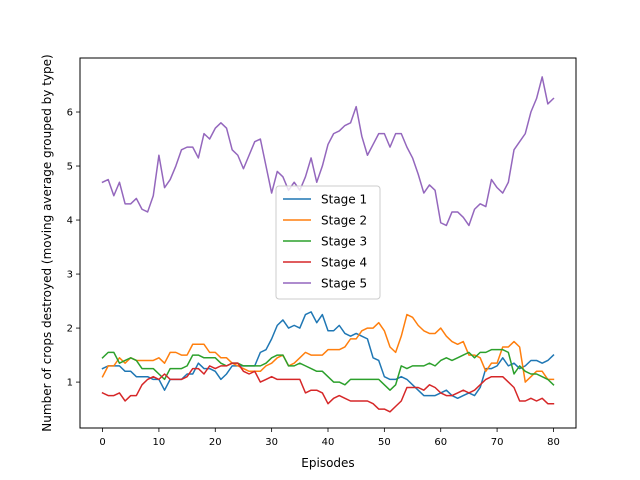 Image resolution: width=640 pixels, height=480 pixels. I want to click on x-tick-label: 10, so click(159, 442).